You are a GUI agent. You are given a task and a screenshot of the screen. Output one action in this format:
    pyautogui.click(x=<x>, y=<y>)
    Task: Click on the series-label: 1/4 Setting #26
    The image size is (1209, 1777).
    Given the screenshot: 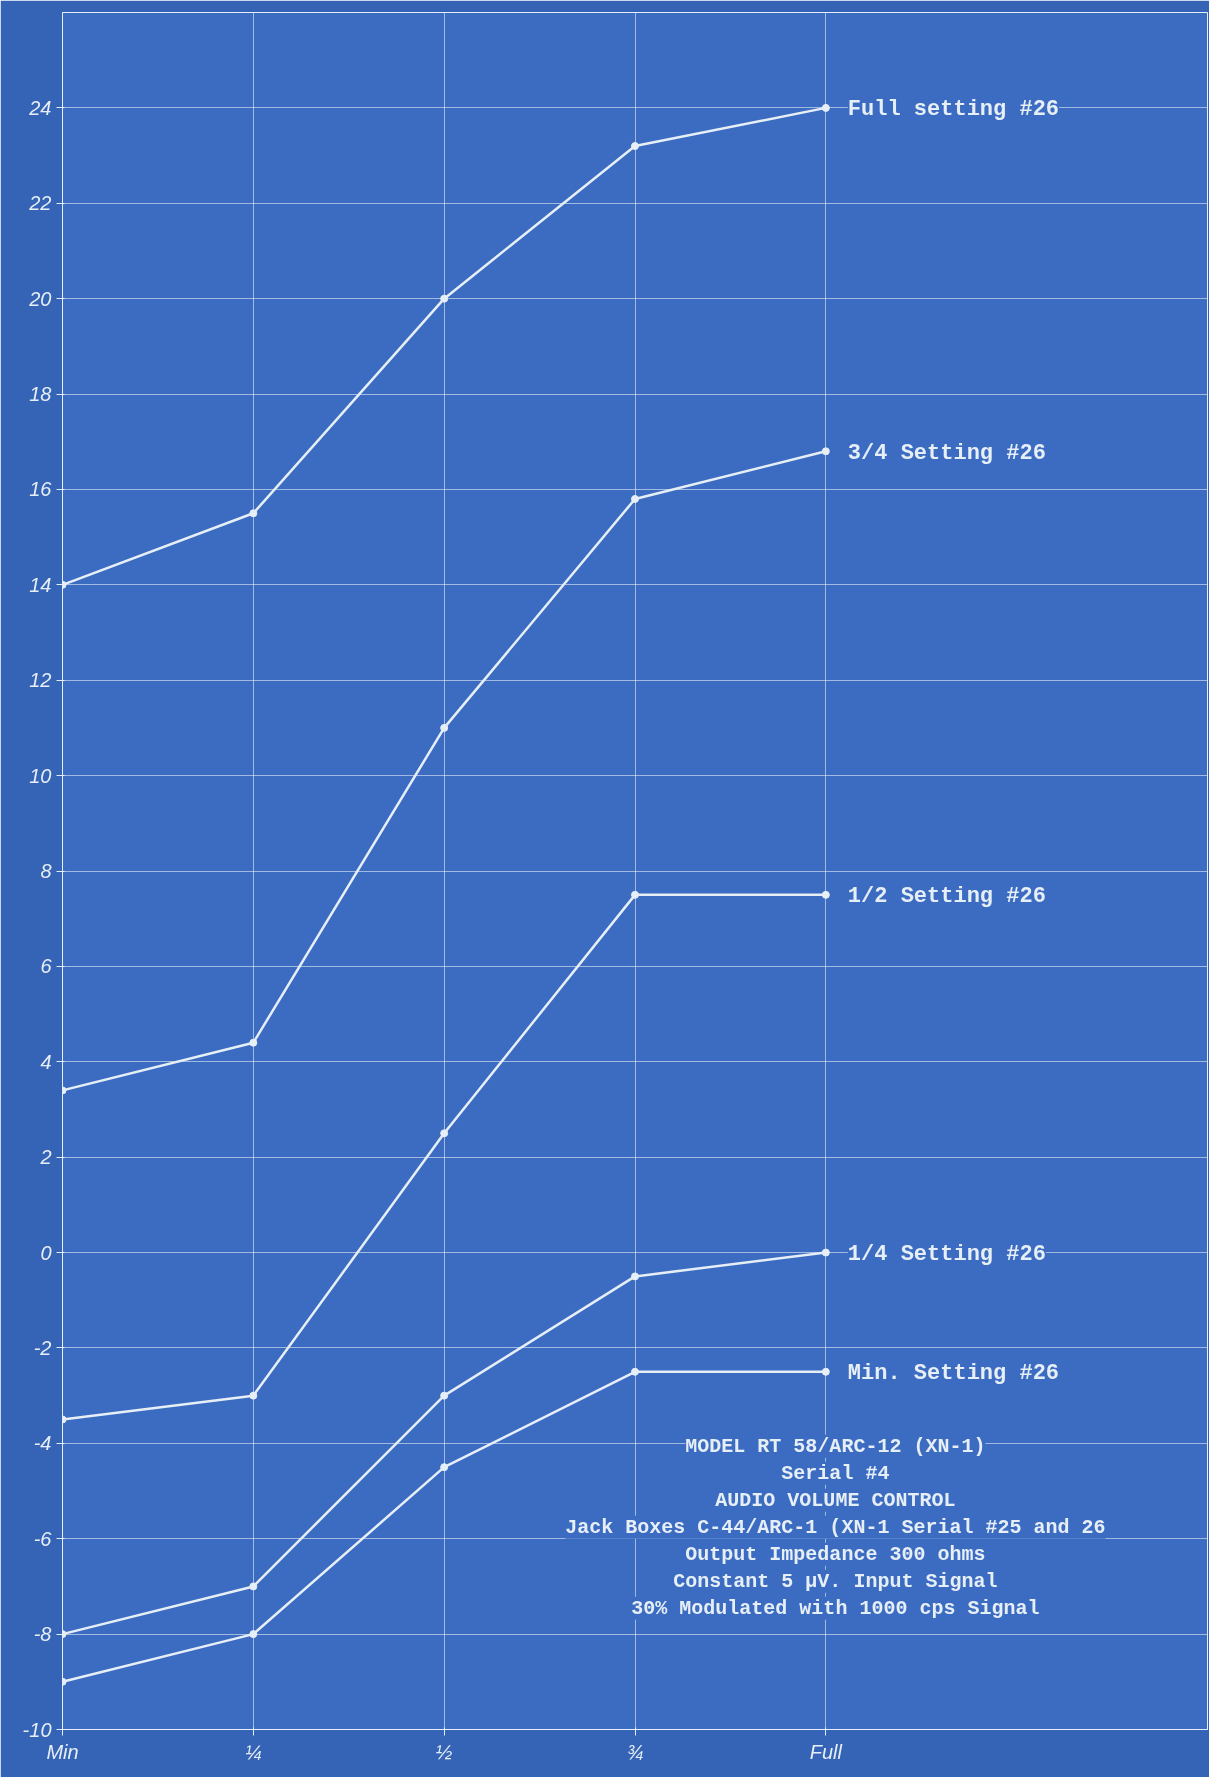 What is the action you would take?
    pyautogui.click(x=946, y=1255)
    